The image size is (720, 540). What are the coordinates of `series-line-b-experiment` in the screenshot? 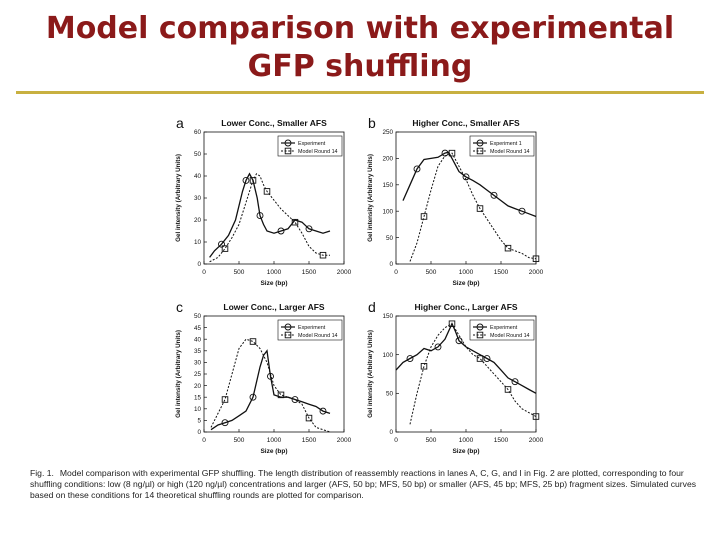 It's located at (469, 184).